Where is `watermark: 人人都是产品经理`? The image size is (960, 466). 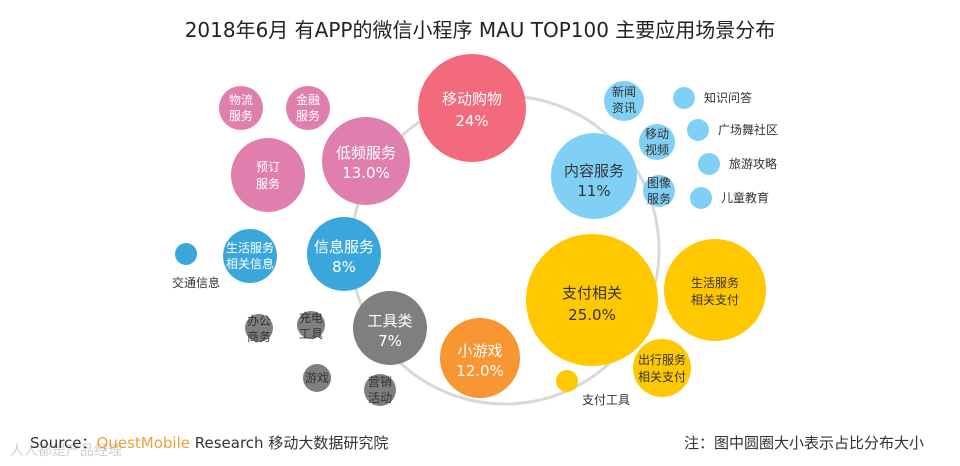 watermark: 人人都是产品经理 is located at coordinates (66, 451).